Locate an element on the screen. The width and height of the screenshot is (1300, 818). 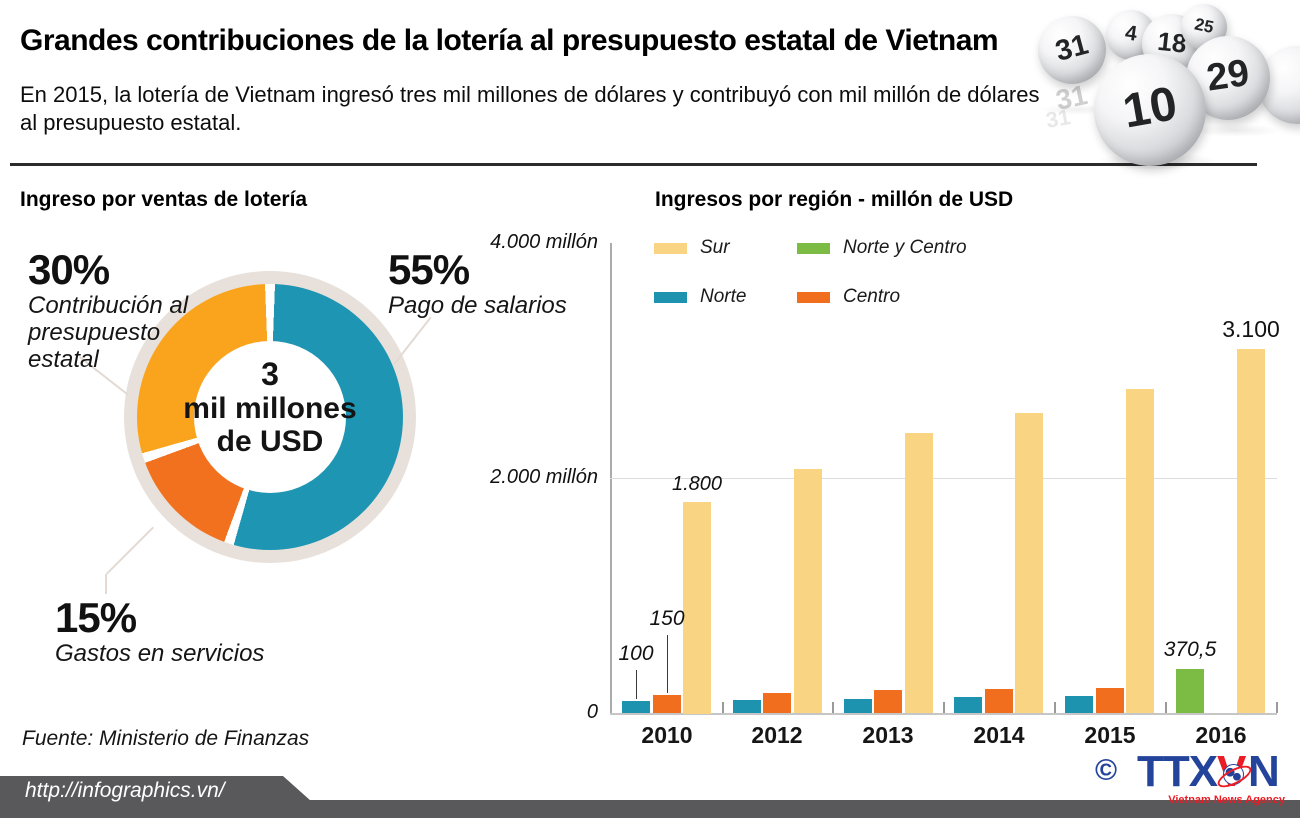
legend-swatch-centro is located at coordinates (813, 297).